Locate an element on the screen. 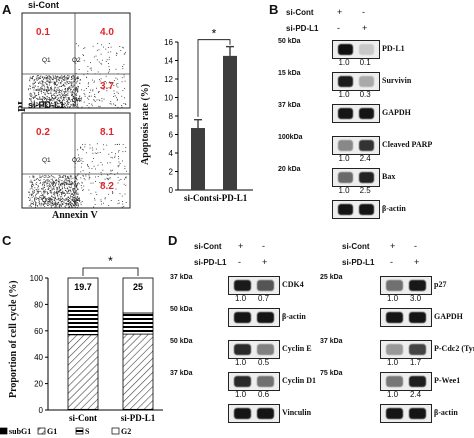 Image resolution: width=474 pixels, height=438 pixels. protein-label: β-actin is located at coordinates (294, 316).